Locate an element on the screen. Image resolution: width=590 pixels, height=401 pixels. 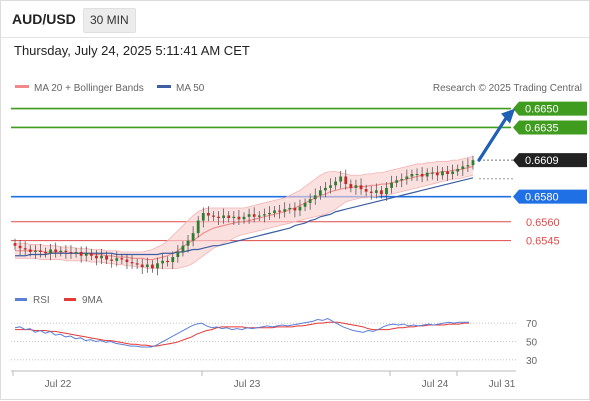
level-tag-0.6609 is located at coordinates (550, 160).